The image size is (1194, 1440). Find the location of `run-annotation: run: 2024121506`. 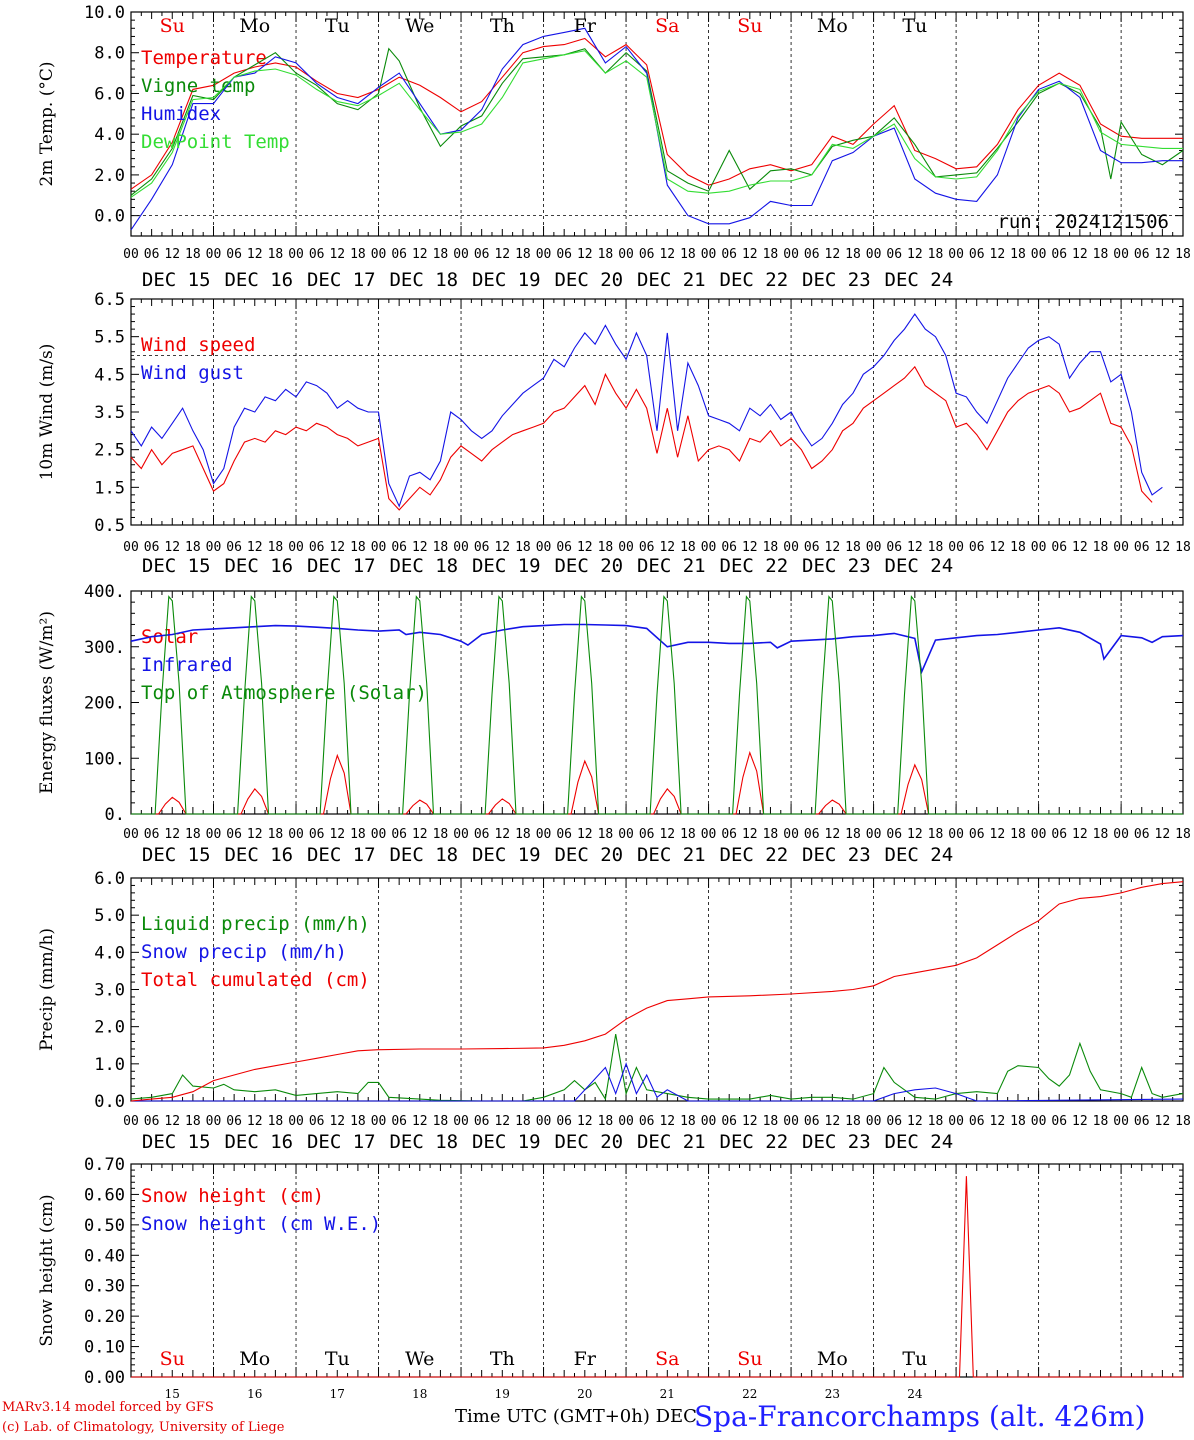

run-annotation: run: 2024121506 is located at coordinates (1083, 222).